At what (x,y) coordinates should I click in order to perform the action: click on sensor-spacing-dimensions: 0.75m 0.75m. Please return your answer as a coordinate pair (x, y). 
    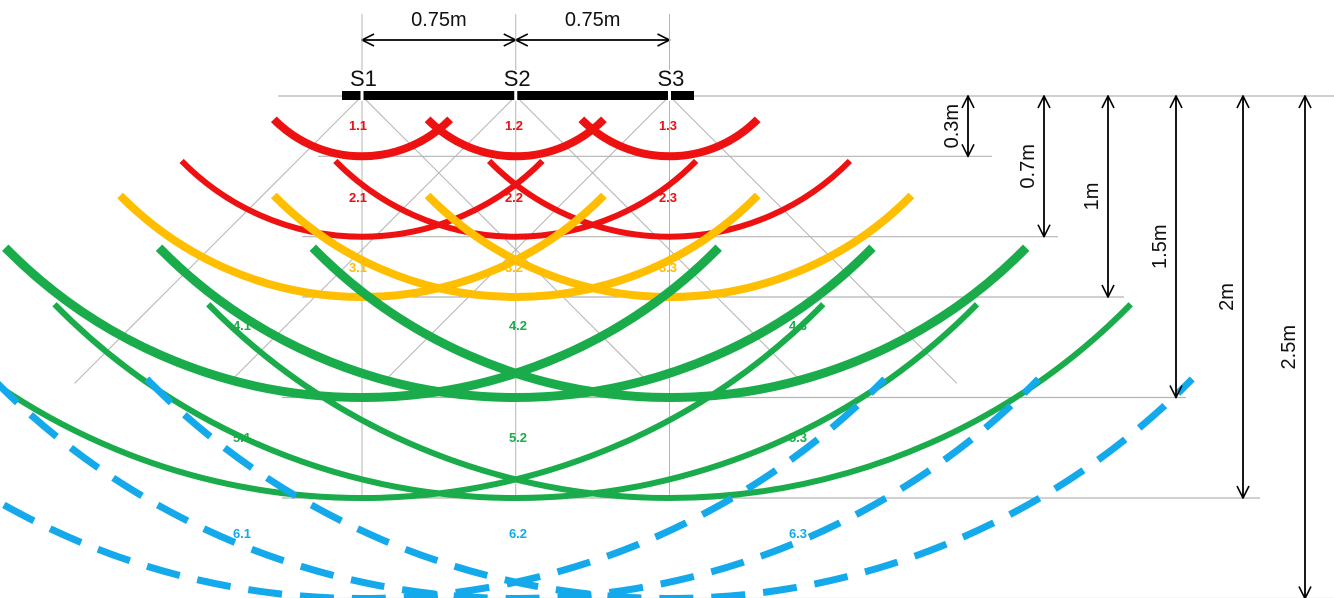
    Looking at the image, I should click on (516, 39).